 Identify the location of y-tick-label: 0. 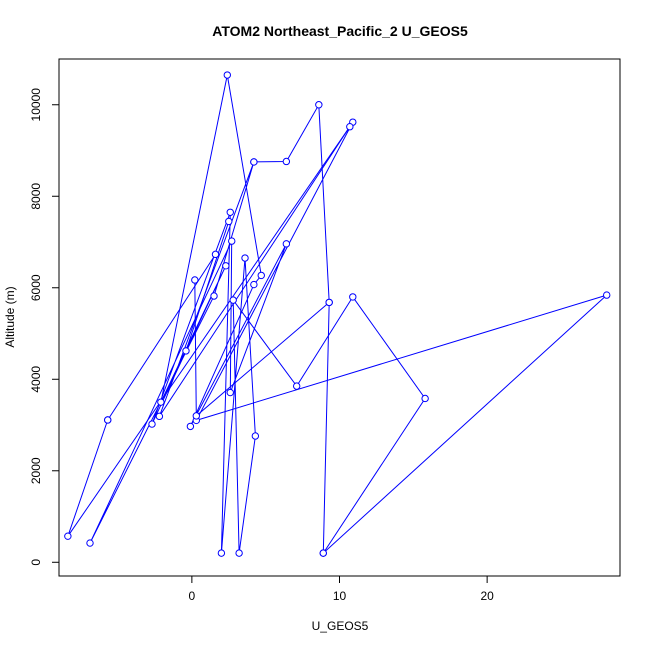
(36, 562).